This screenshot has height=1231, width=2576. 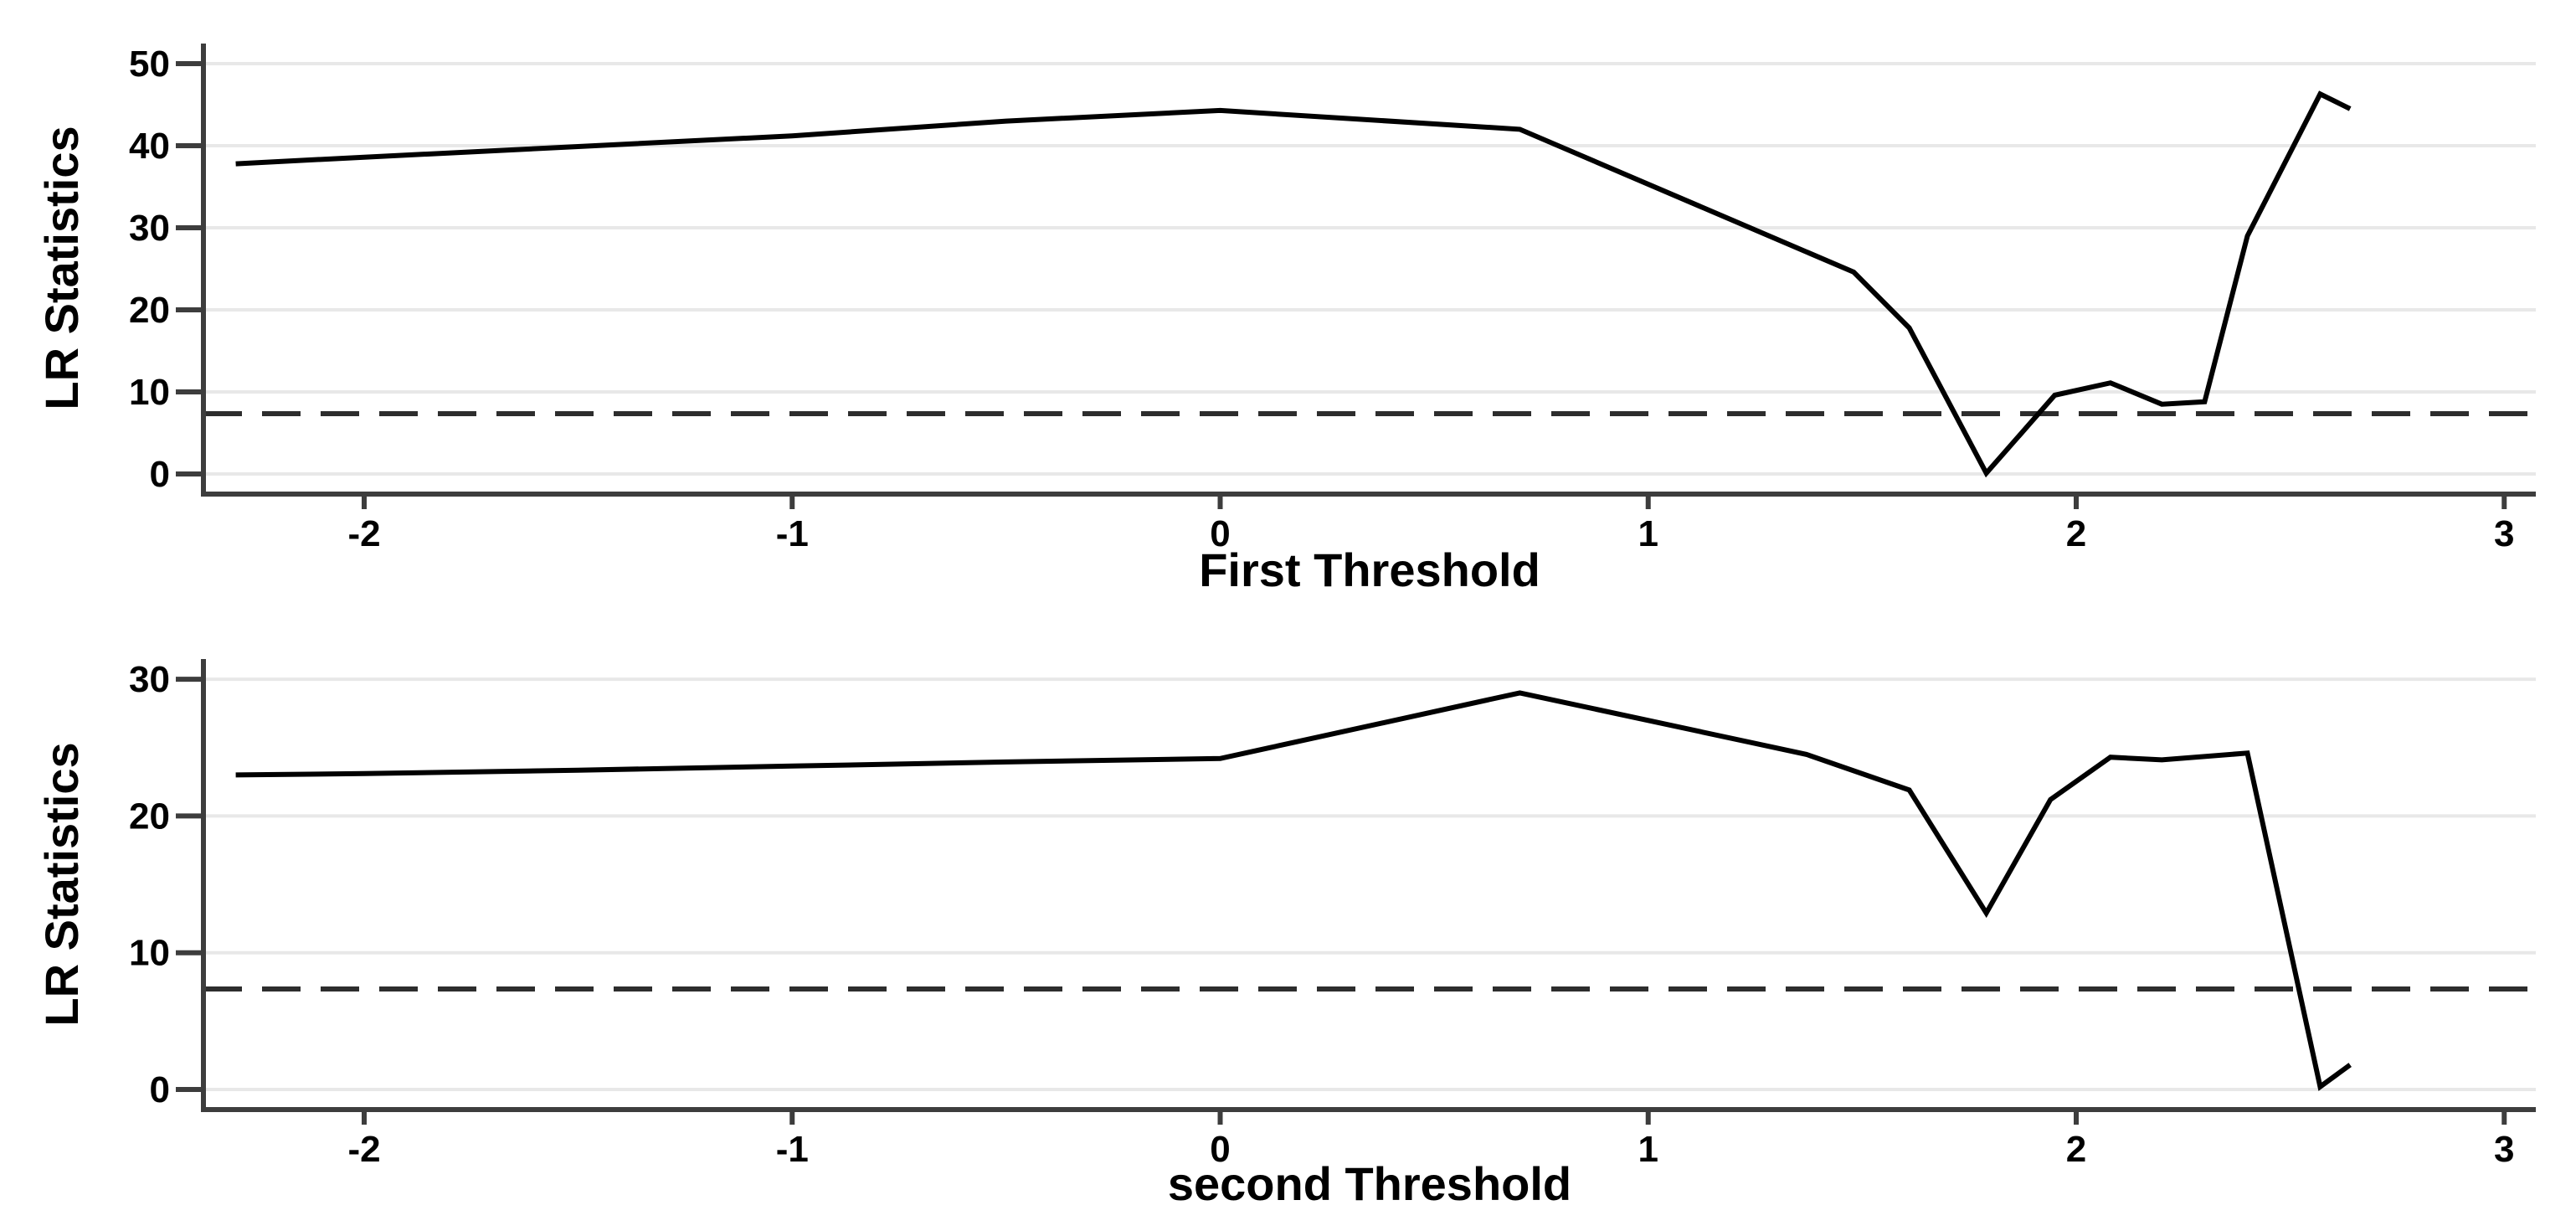 I want to click on y-tick-label: 40, so click(x=149, y=146).